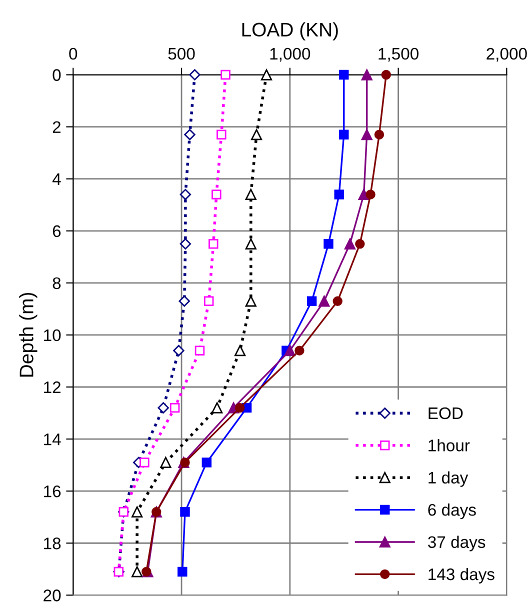  What do you see at coordinates (452, 512) in the screenshot?
I see `legend-label: 6 days` at bounding box center [452, 512].